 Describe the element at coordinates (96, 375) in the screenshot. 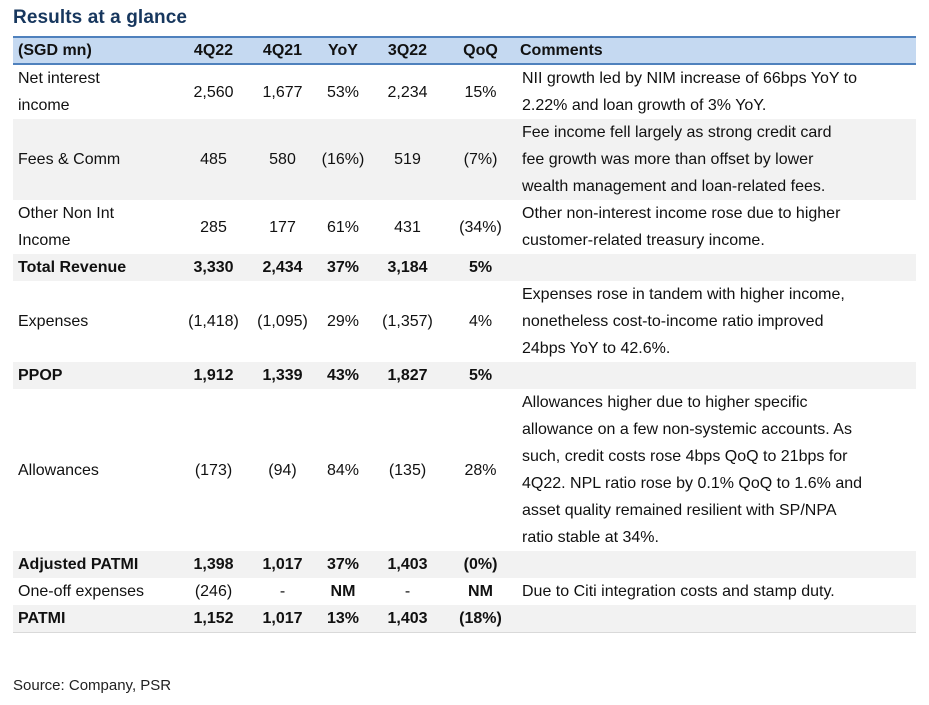

I see `row-label: PPOP` at that location.